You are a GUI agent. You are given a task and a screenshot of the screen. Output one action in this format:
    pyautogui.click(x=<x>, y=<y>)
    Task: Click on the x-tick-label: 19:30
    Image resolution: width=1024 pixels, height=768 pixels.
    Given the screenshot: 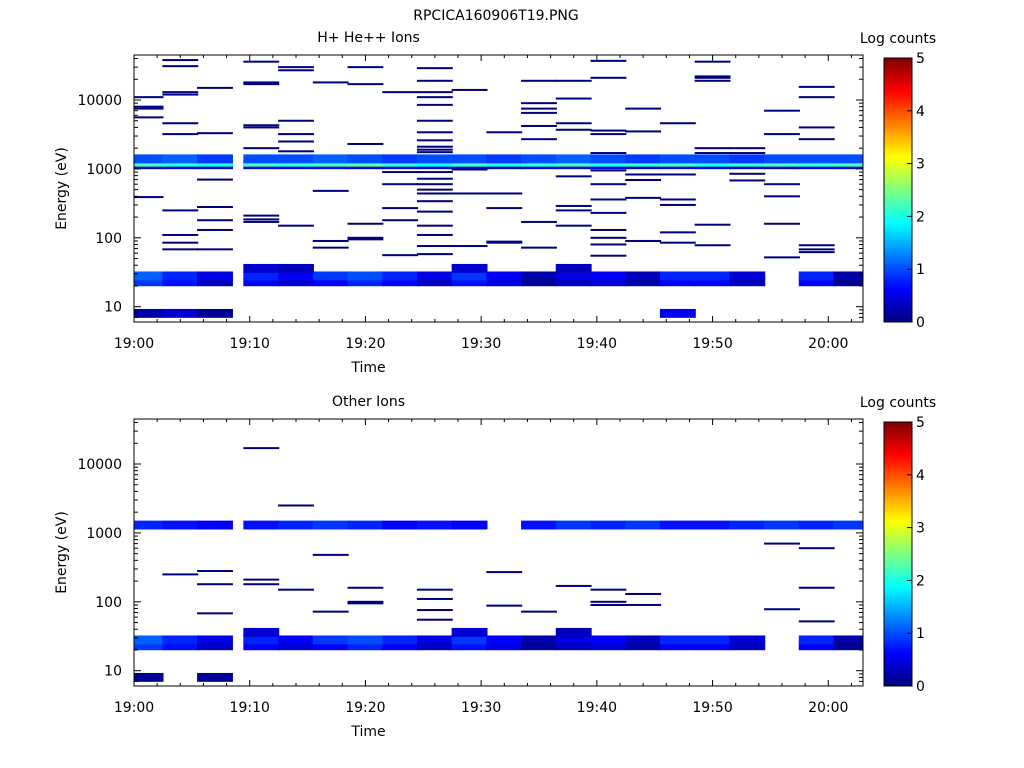 What is the action you would take?
    pyautogui.click(x=481, y=344)
    